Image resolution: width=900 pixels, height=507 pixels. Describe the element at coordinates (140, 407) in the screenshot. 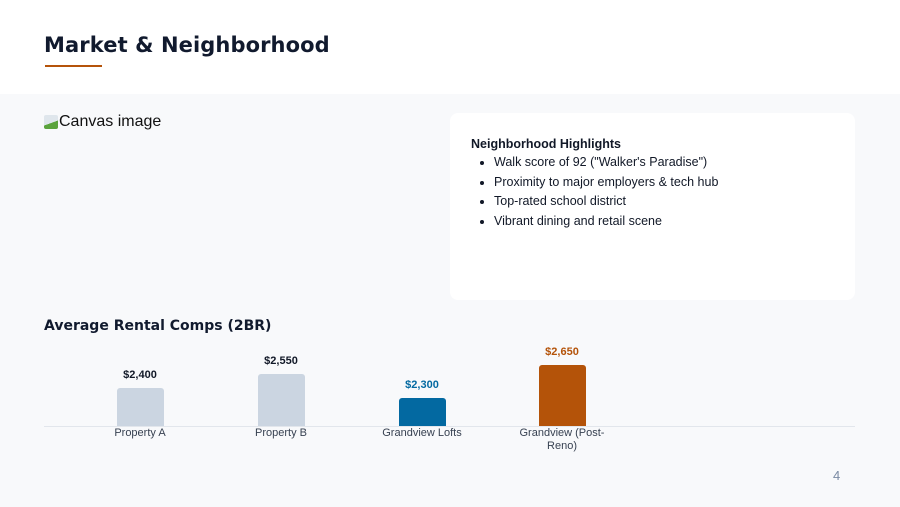

I see `bar-property-a` at that location.